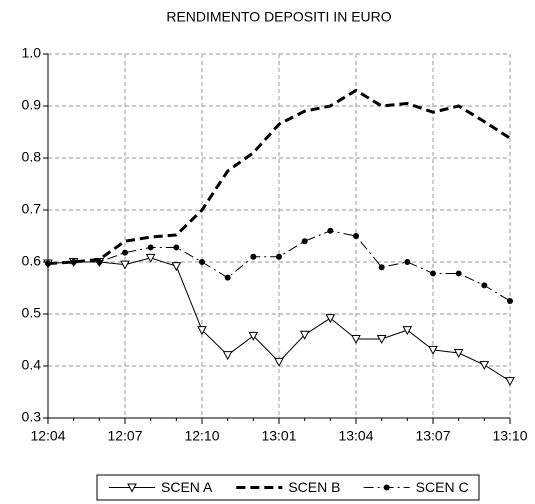  Describe the element at coordinates (32, 417) in the screenshot. I see `y-tick-label: 0.3` at that location.